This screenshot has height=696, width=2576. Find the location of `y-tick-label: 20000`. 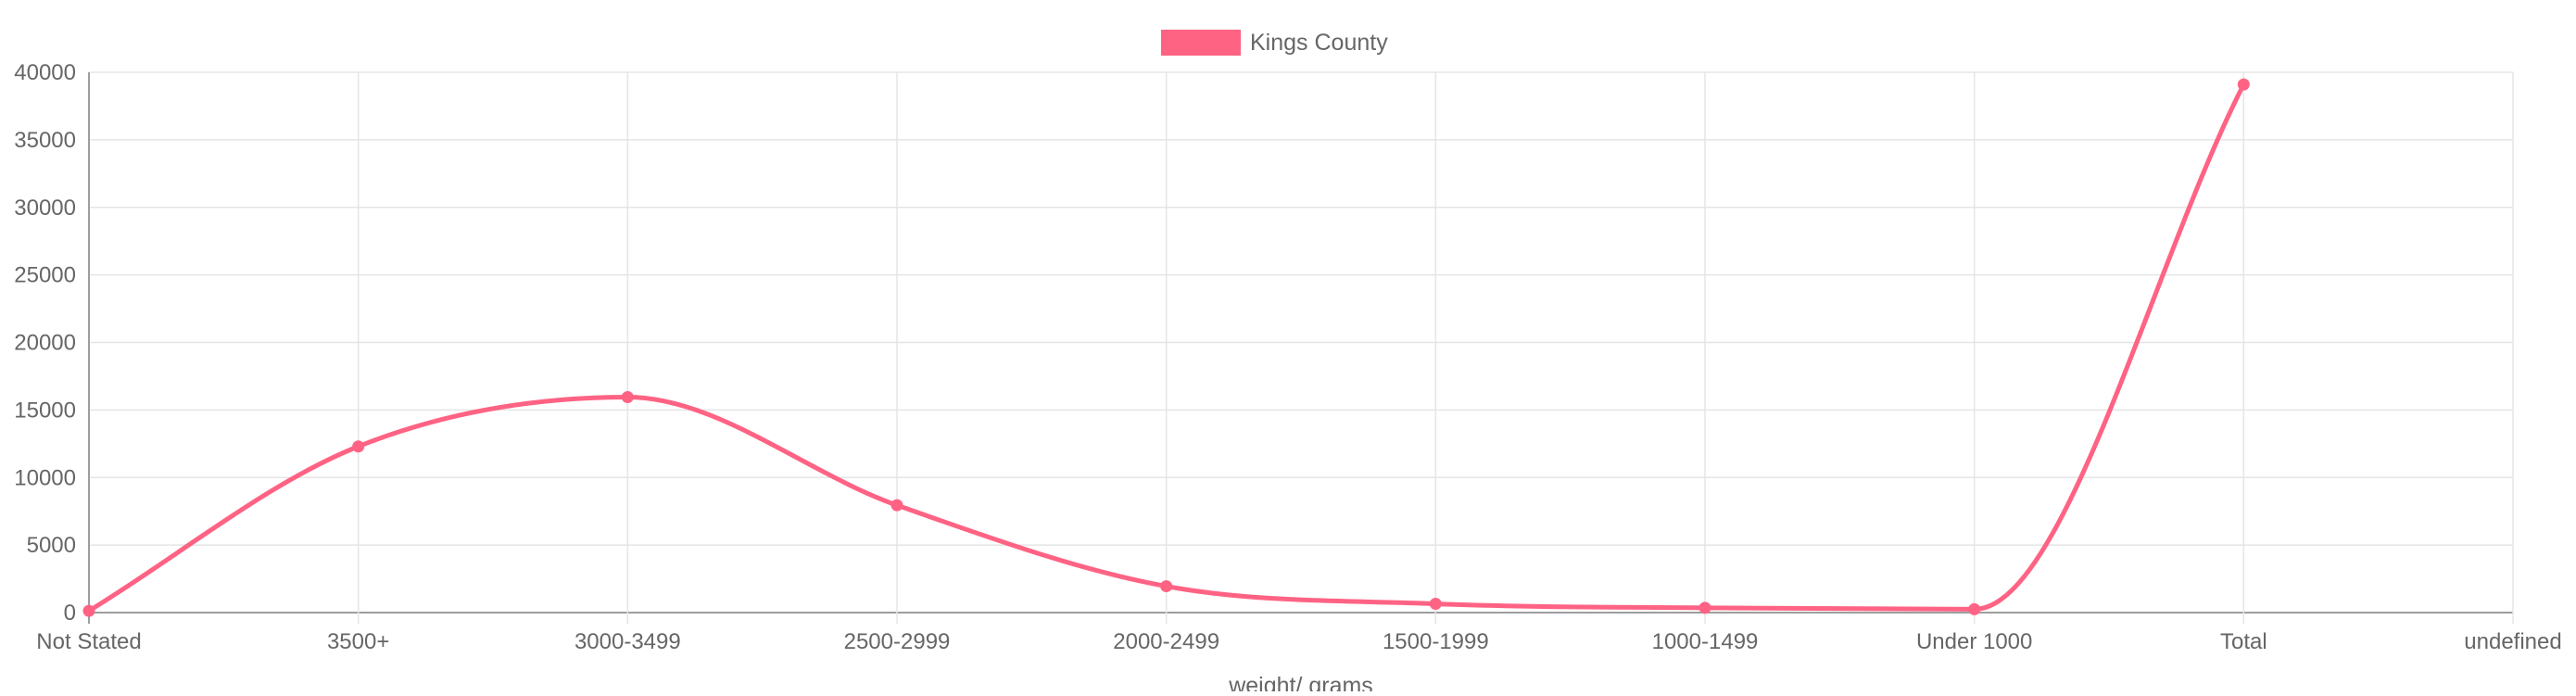

y-tick-label: 20000 is located at coordinates (45, 344).